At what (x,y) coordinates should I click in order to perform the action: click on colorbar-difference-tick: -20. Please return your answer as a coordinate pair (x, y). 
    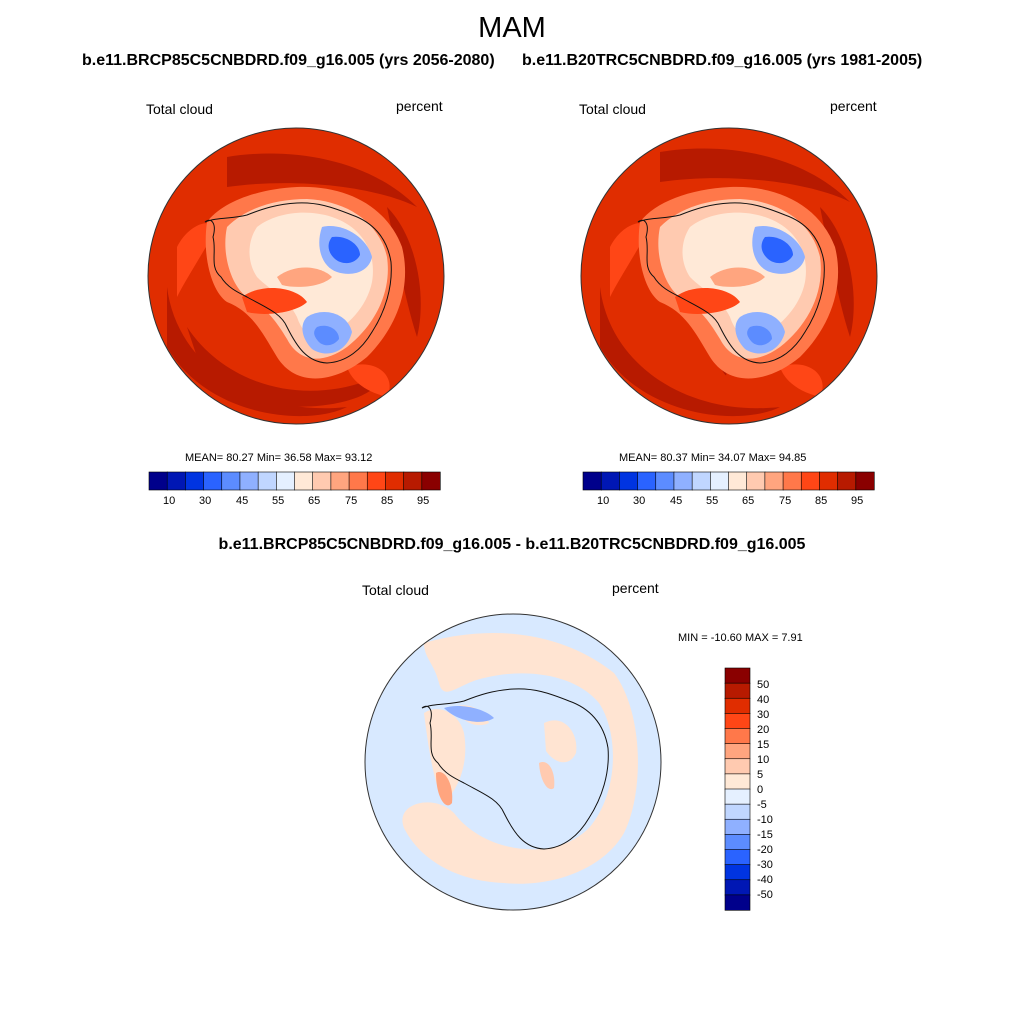
    Looking at the image, I should click on (765, 850).